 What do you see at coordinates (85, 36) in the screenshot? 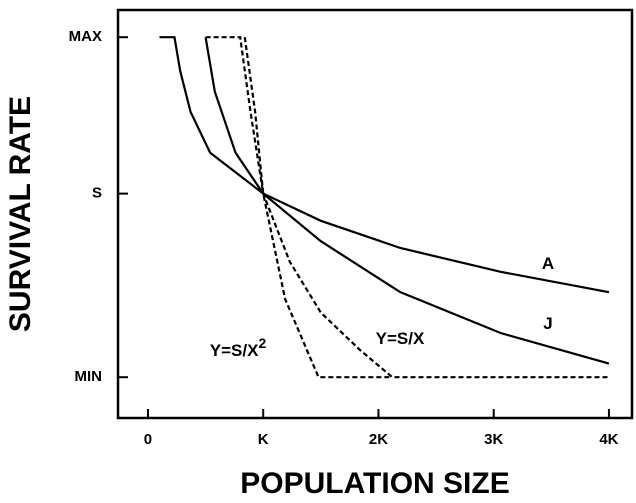
I see `y-tick-label: MAX` at bounding box center [85, 36].